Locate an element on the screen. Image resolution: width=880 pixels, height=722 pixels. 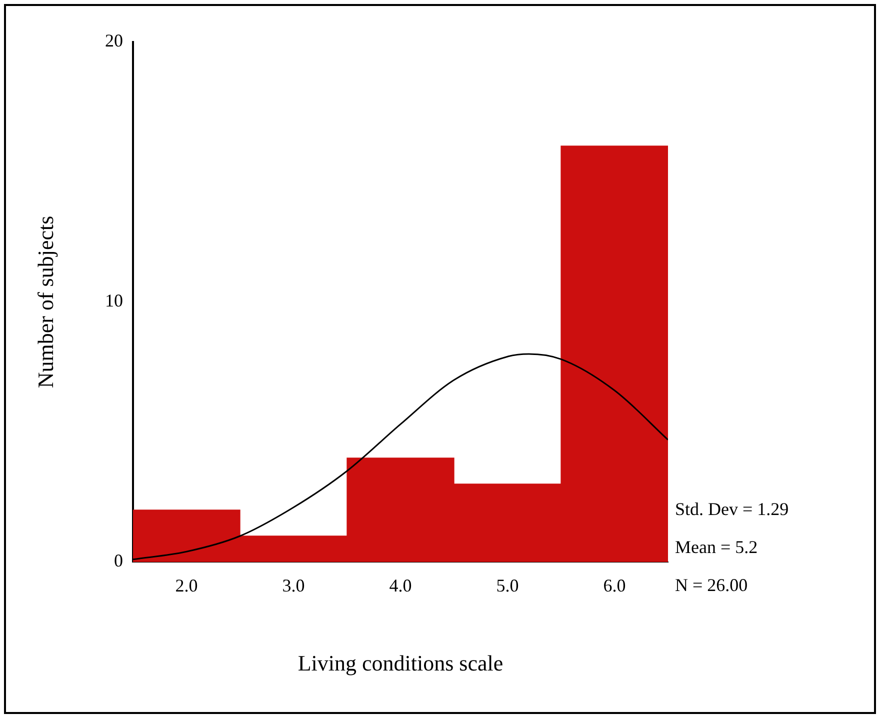
text: N = 26.00 is located at coordinates (712, 585).